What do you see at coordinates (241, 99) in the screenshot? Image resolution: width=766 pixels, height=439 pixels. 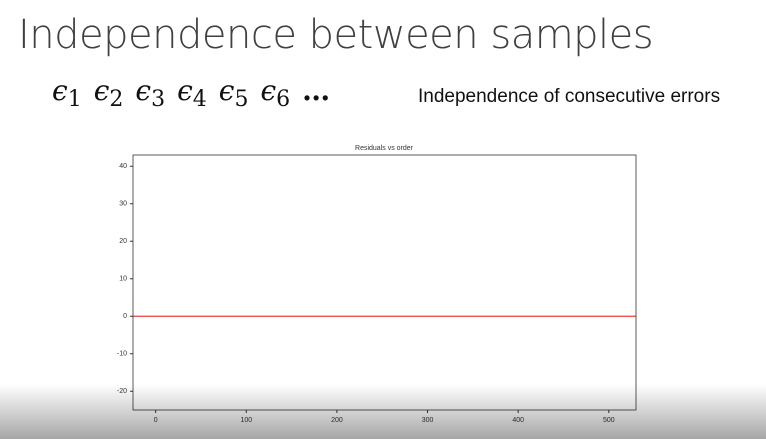 I see `epsilon-index: 5` at bounding box center [241, 99].